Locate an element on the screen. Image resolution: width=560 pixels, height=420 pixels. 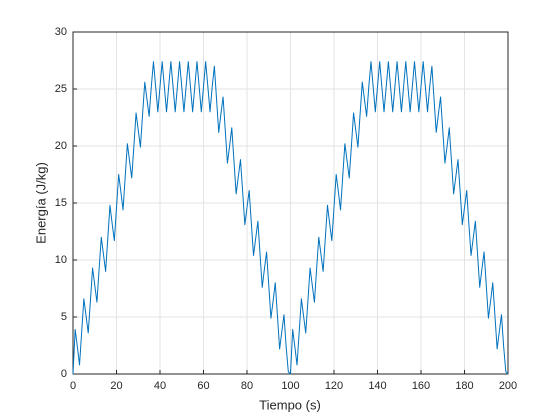
x-axis-label: Tiempo (s) is located at coordinates (290, 404).